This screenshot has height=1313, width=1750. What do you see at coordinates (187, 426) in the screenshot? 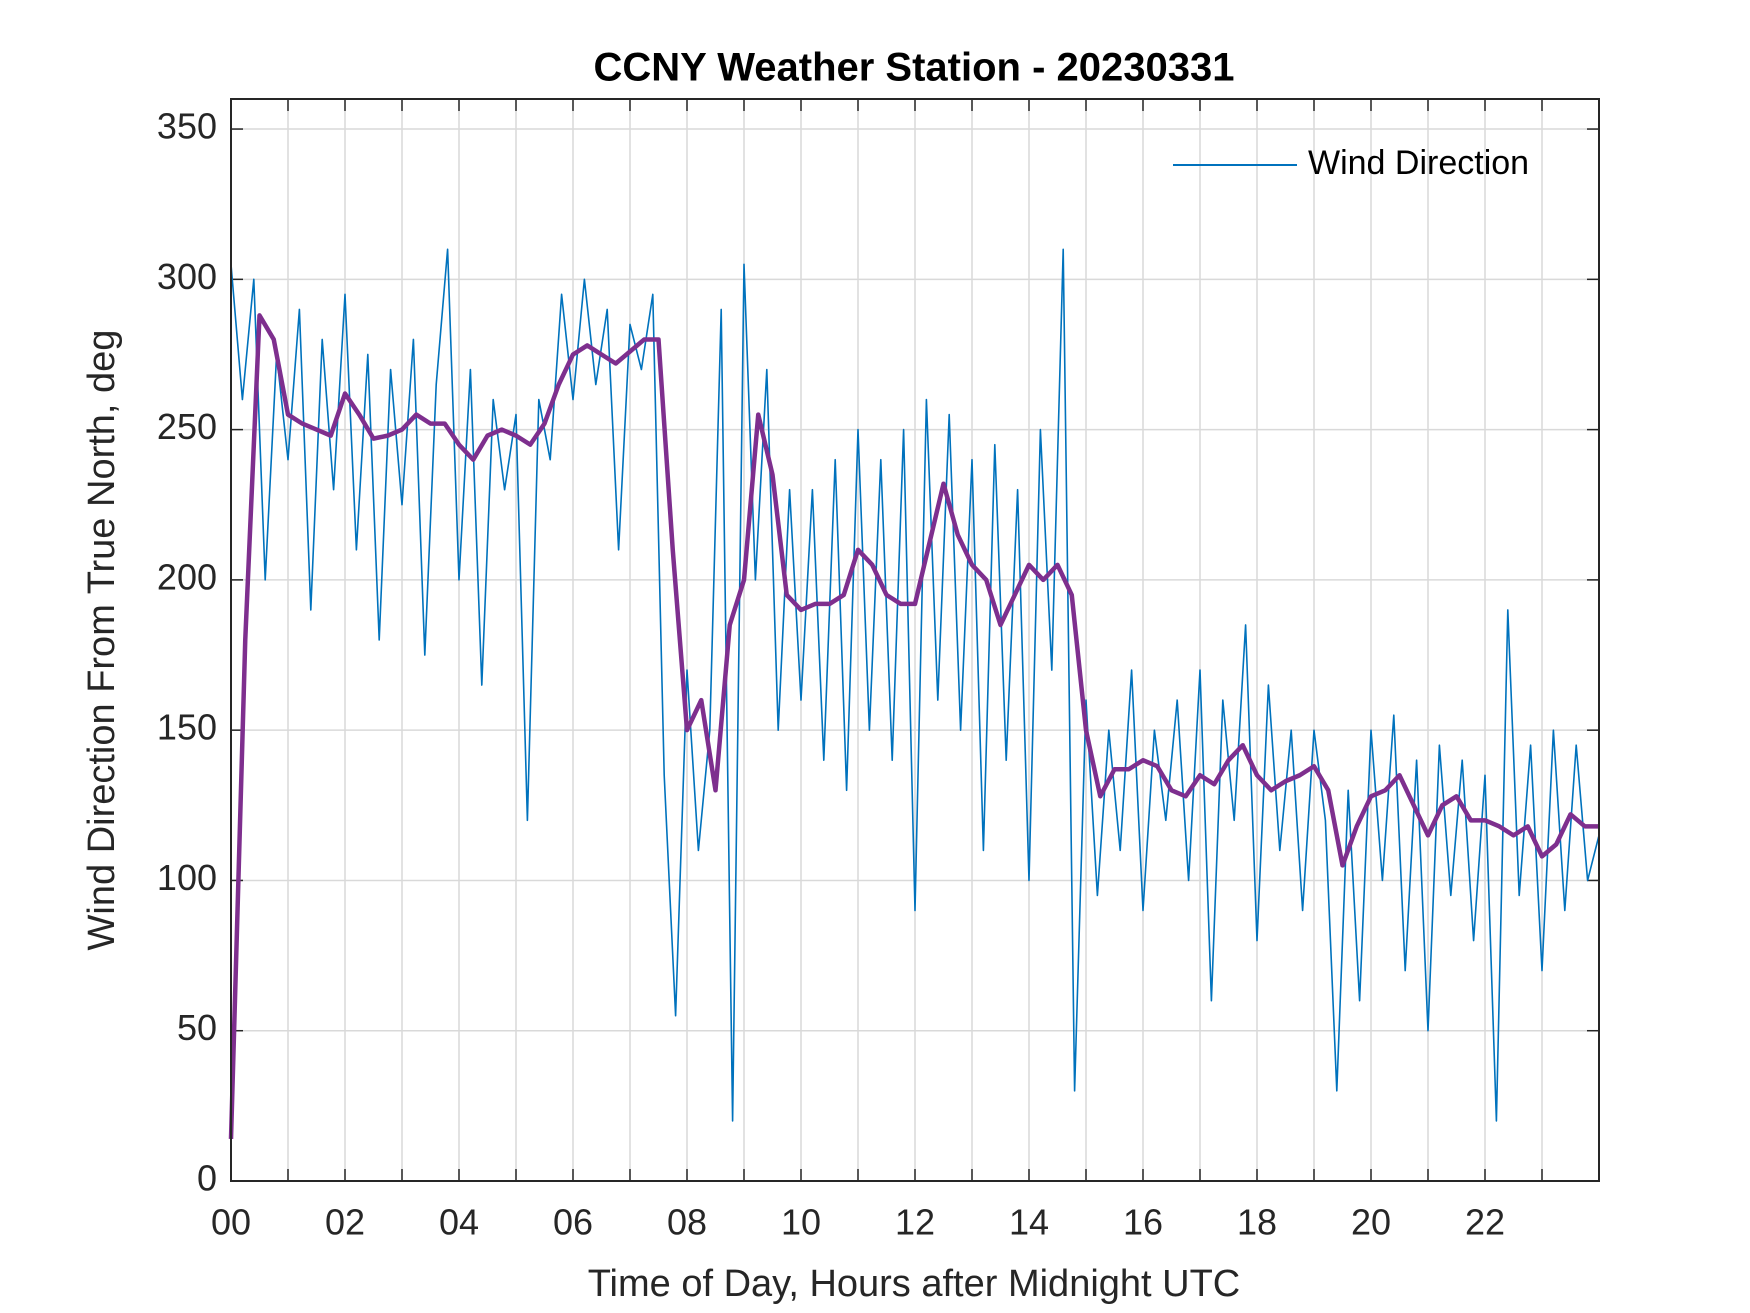
I see `y-tick-label: 250` at bounding box center [187, 426].